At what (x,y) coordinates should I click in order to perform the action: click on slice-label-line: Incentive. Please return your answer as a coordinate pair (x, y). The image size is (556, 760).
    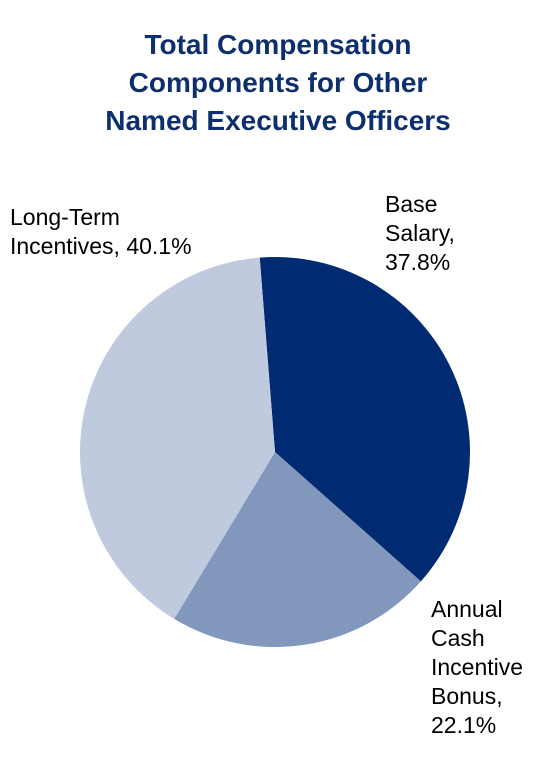
    Looking at the image, I should click on (477, 667).